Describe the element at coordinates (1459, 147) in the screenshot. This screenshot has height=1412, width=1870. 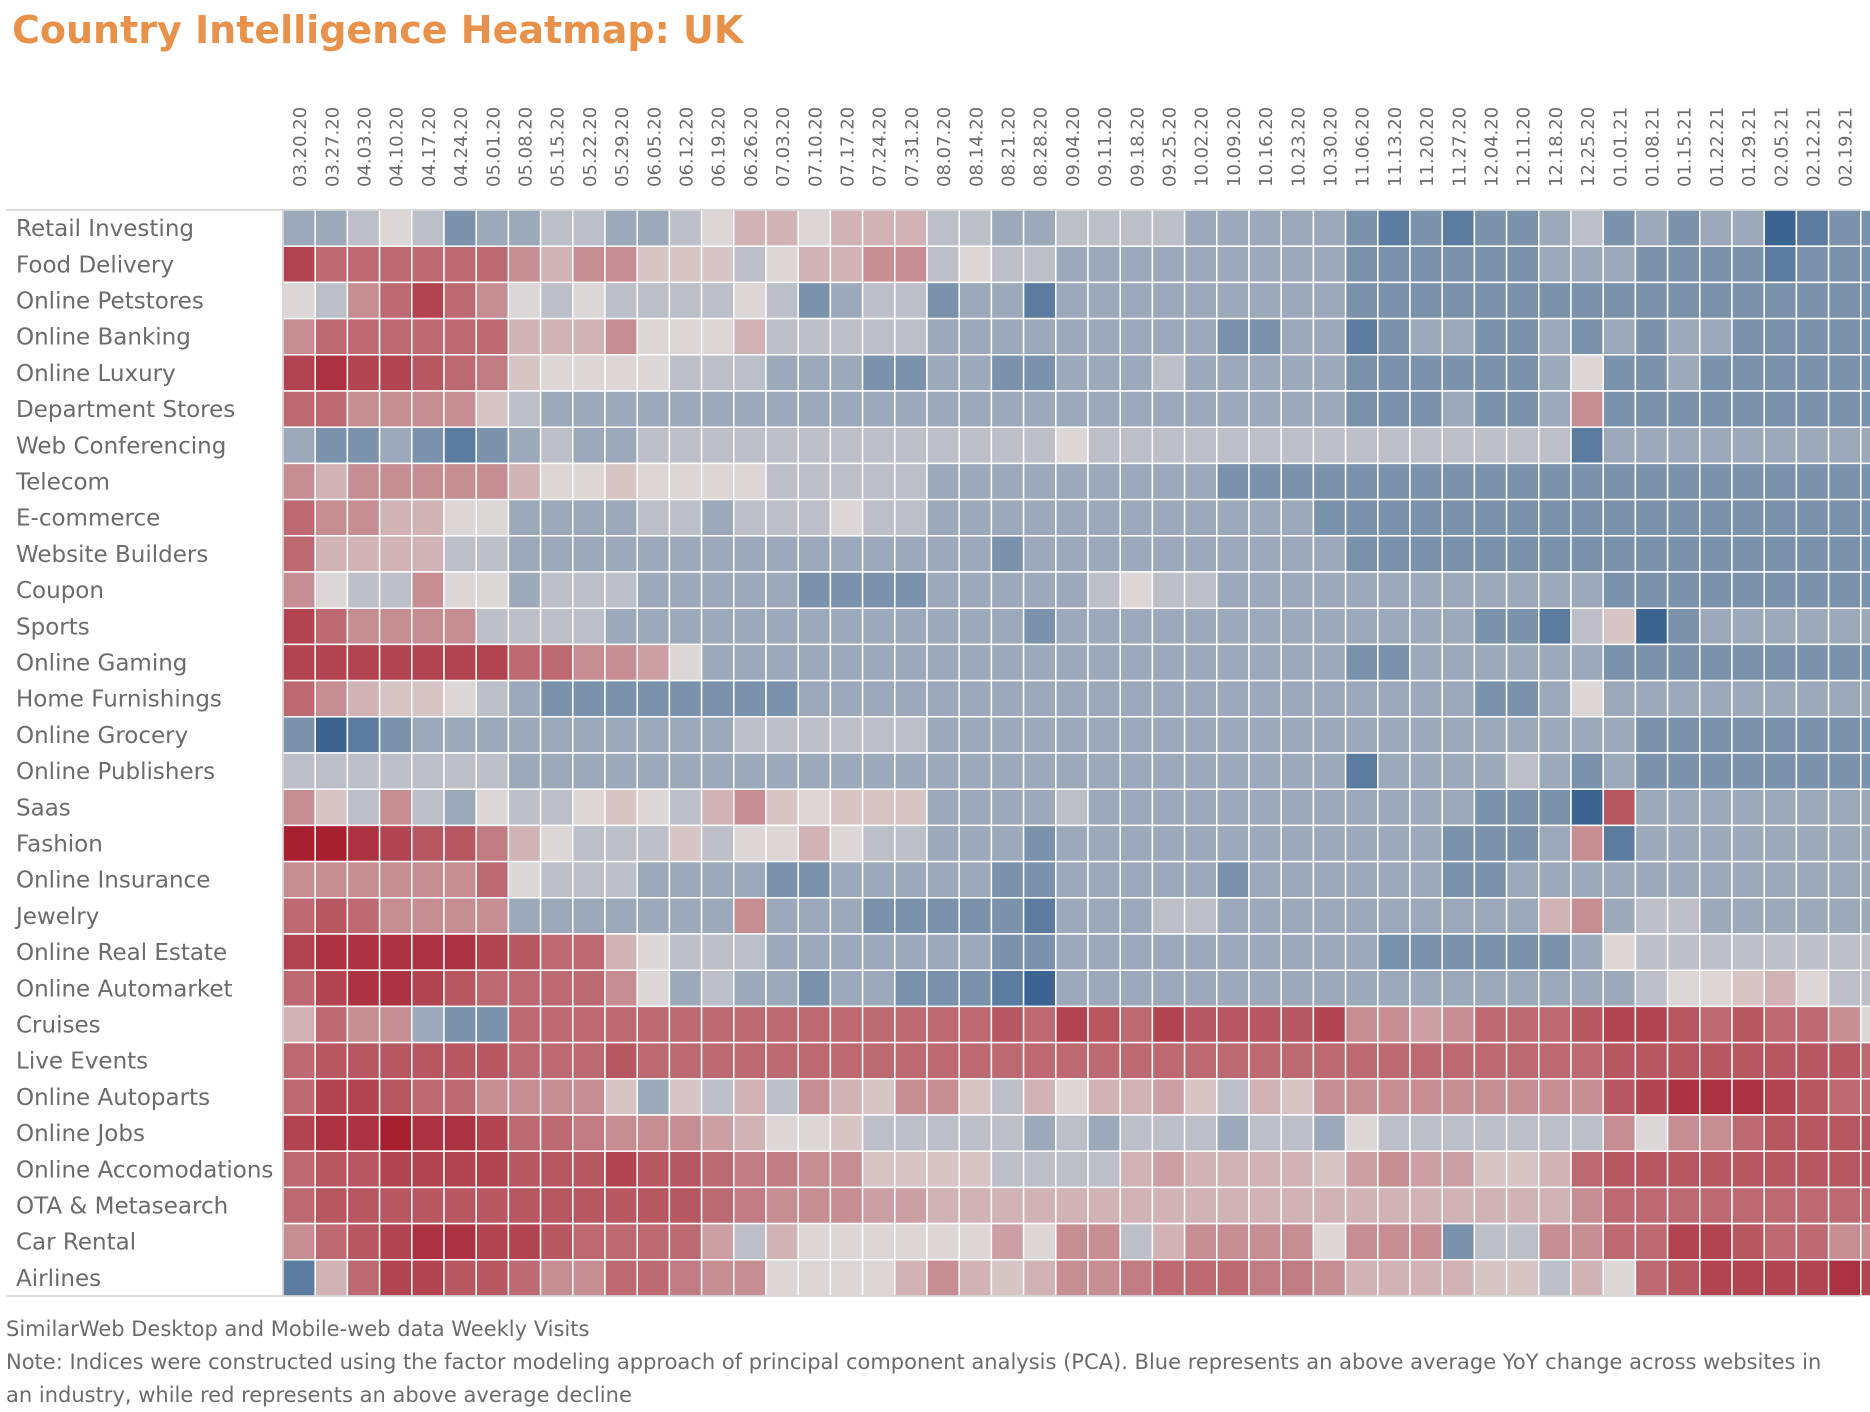
I see `x-tick-label: 11.27.20` at that location.